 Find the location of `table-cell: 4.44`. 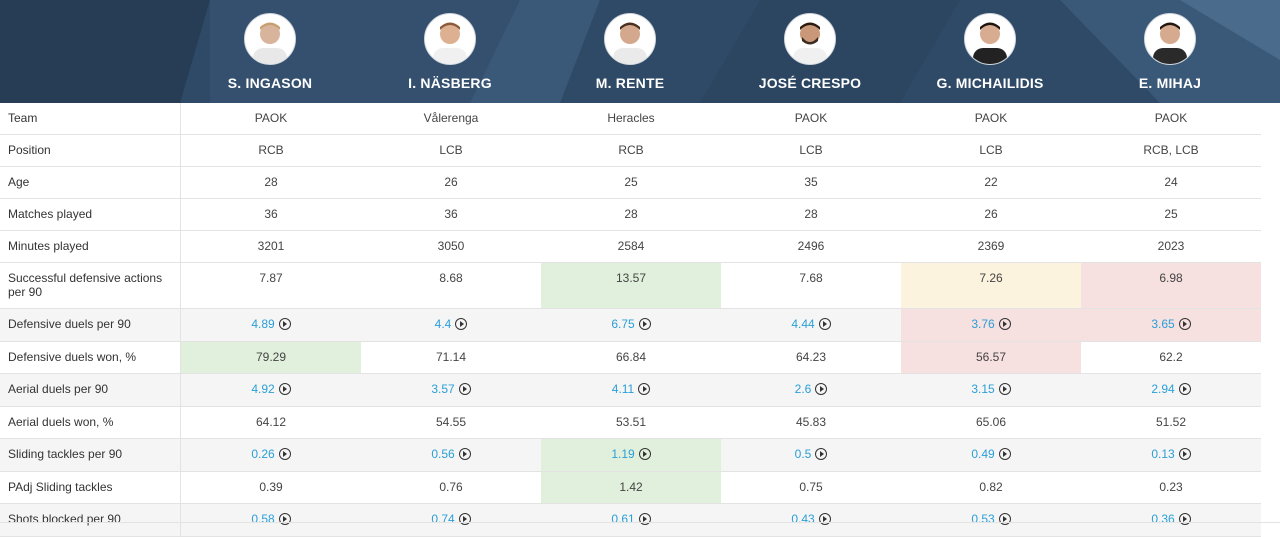

table-cell: 4.44 is located at coordinates (811, 325).